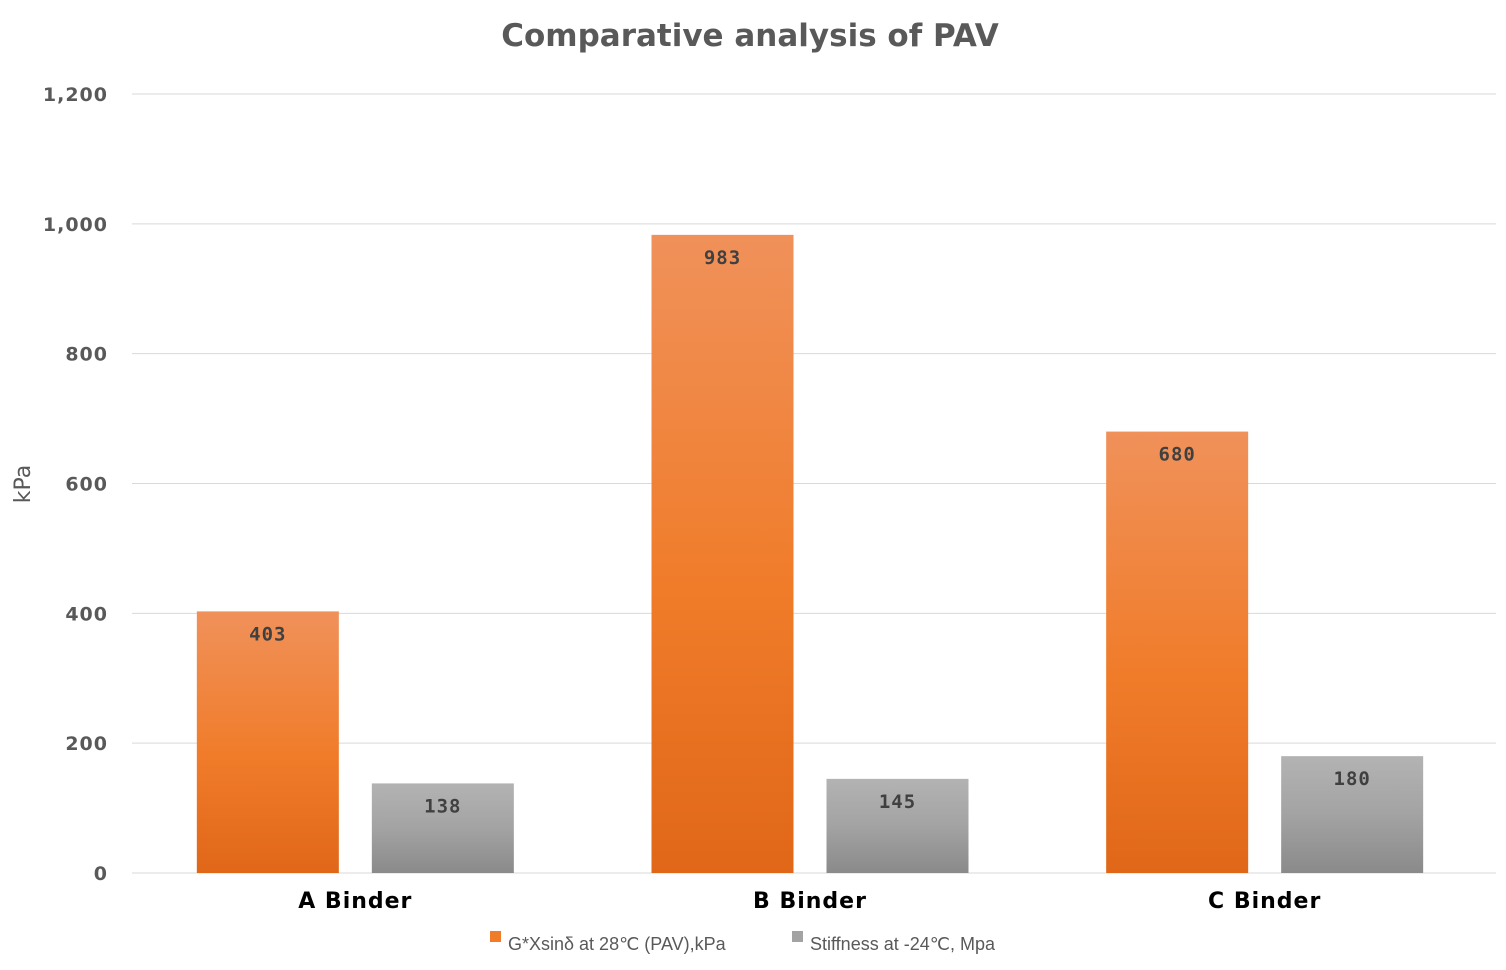 The image size is (1506, 970). Describe the element at coordinates (722, 554) in the screenshot. I see `bar-gxsin-b-binder` at that location.